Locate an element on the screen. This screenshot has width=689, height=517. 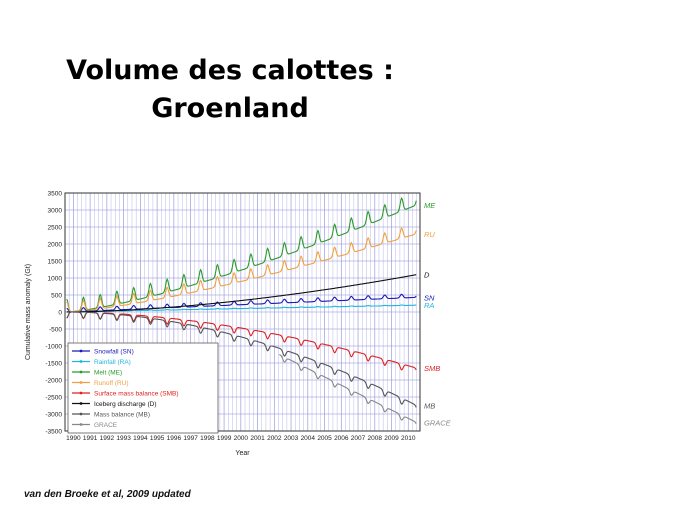
y-tick-label: 1000 is located at coordinates (55, 279).